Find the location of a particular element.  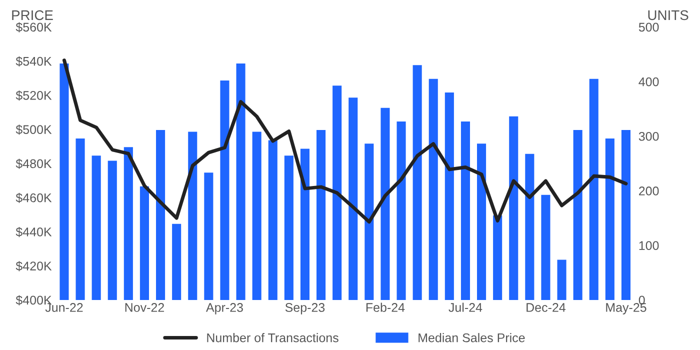

y2-axis-title: UNITS is located at coordinates (668, 15).